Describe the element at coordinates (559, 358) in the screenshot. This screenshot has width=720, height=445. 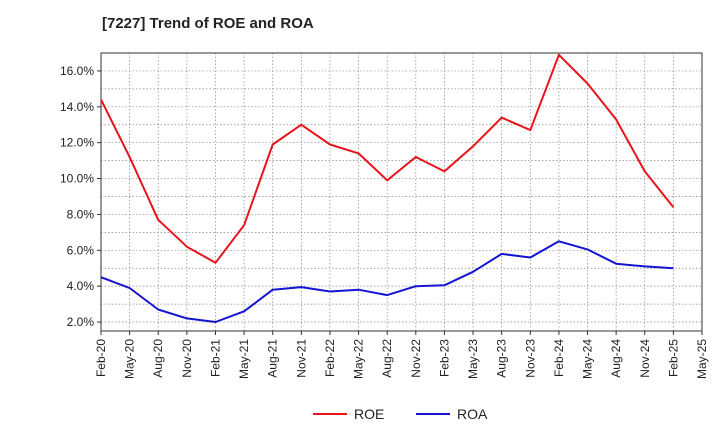
I see `x-tick-label: Feb-24` at that location.